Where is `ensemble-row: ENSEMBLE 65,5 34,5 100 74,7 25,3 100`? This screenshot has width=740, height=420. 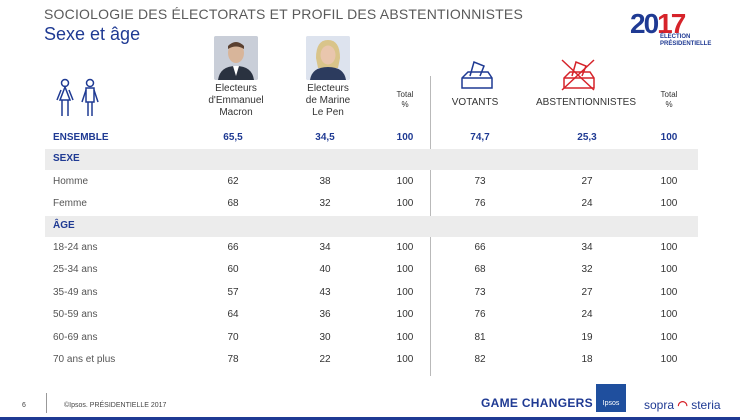 ensemble-row: ENSEMBLE 65,5 34,5 100 74,7 25,3 100 is located at coordinates (371, 138).